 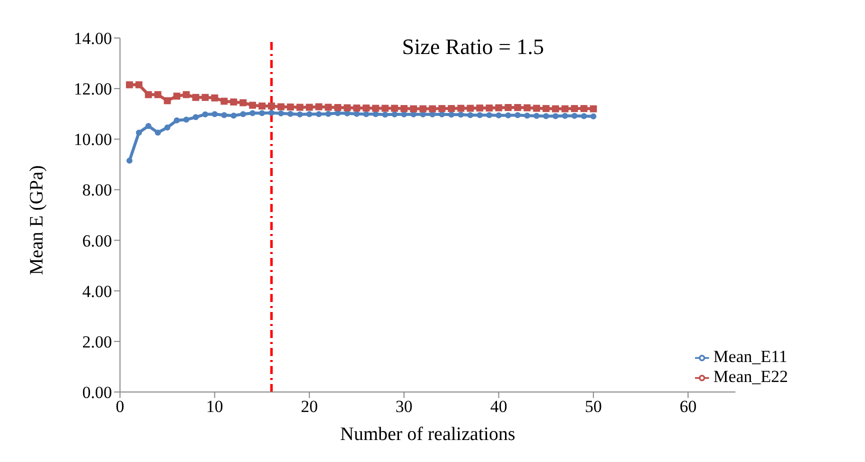 I want to click on y-tick-label: 10.00, so click(x=93, y=140).